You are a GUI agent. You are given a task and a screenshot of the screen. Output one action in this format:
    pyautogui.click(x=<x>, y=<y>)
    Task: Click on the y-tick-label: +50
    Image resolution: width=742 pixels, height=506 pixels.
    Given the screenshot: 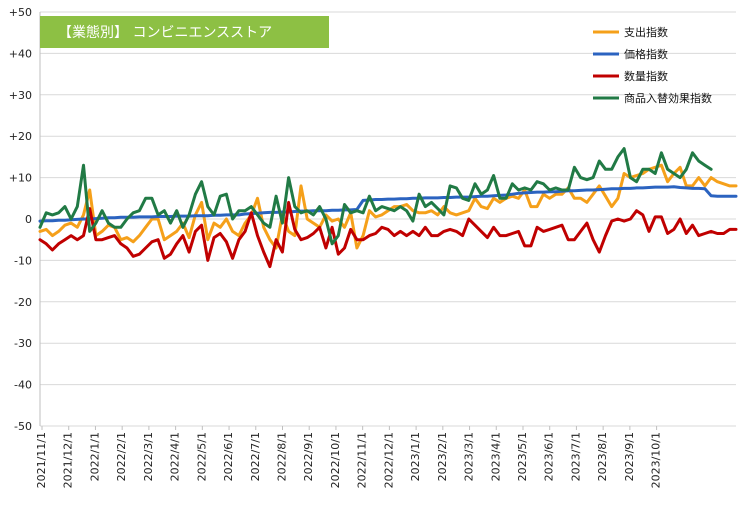 What is the action you would take?
    pyautogui.click(x=20, y=12)
    